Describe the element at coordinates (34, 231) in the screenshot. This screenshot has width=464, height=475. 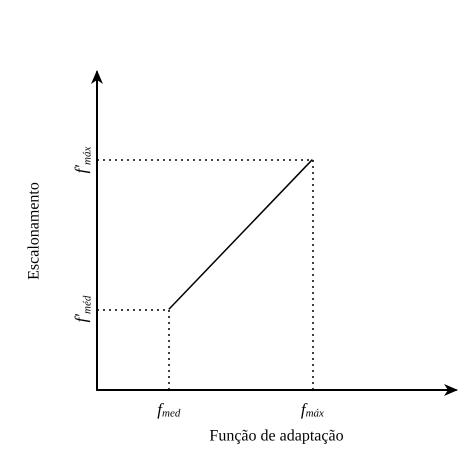
I see `y-axis-title: Escalonamento` at that location.